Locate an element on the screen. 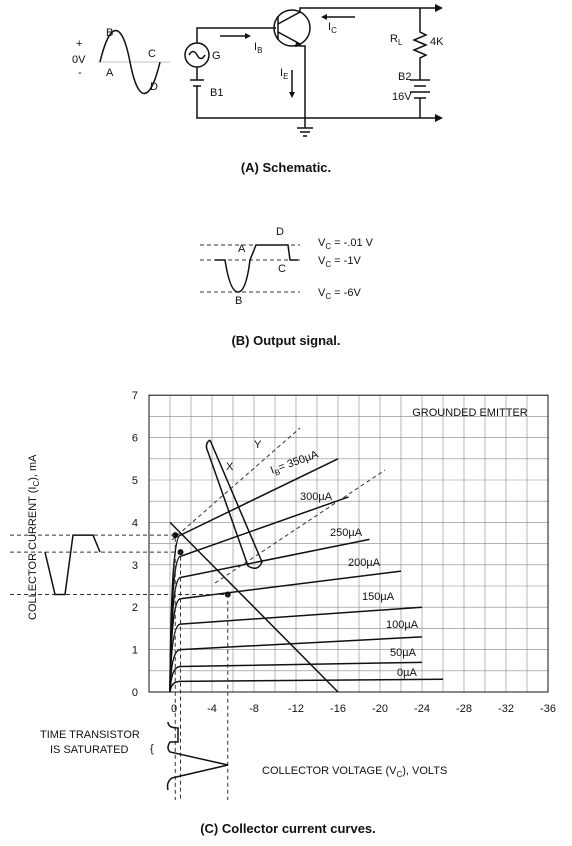 The width and height of the screenshot is (572, 846). label: G is located at coordinates (216, 56).